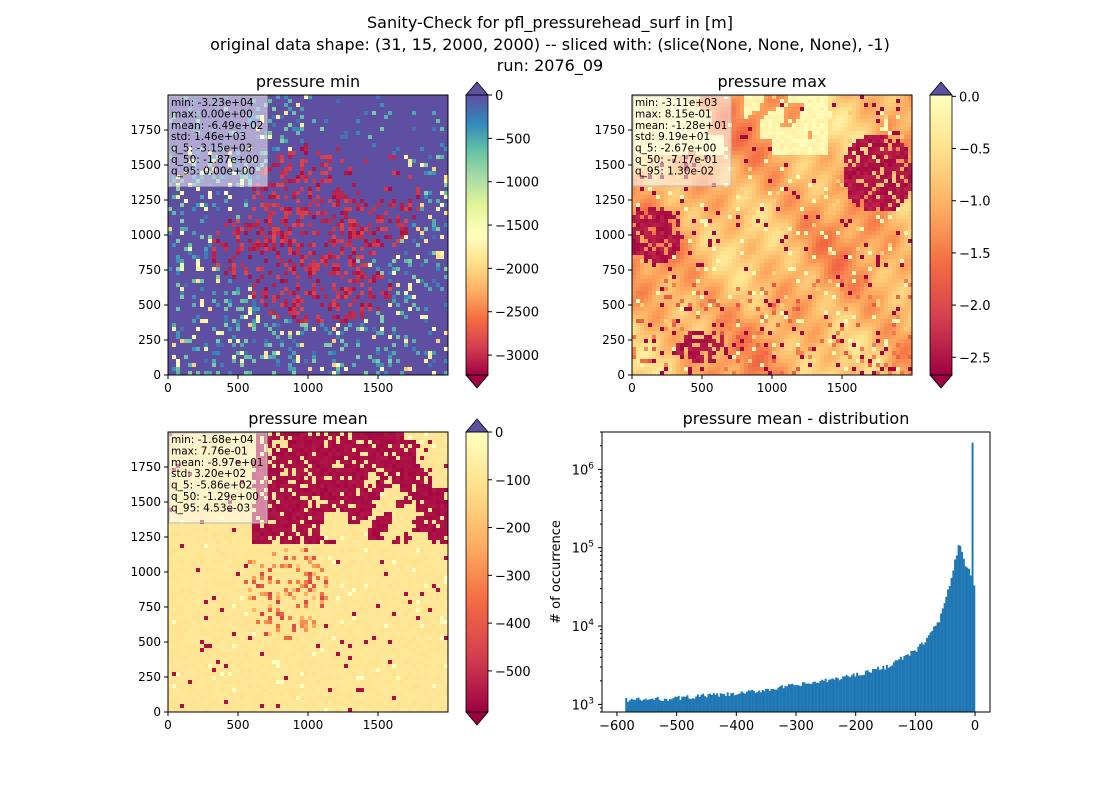 This screenshot has height=800, width=1100. What do you see at coordinates (157, 712) in the screenshot?
I see `y-tick-label: 0` at bounding box center [157, 712].